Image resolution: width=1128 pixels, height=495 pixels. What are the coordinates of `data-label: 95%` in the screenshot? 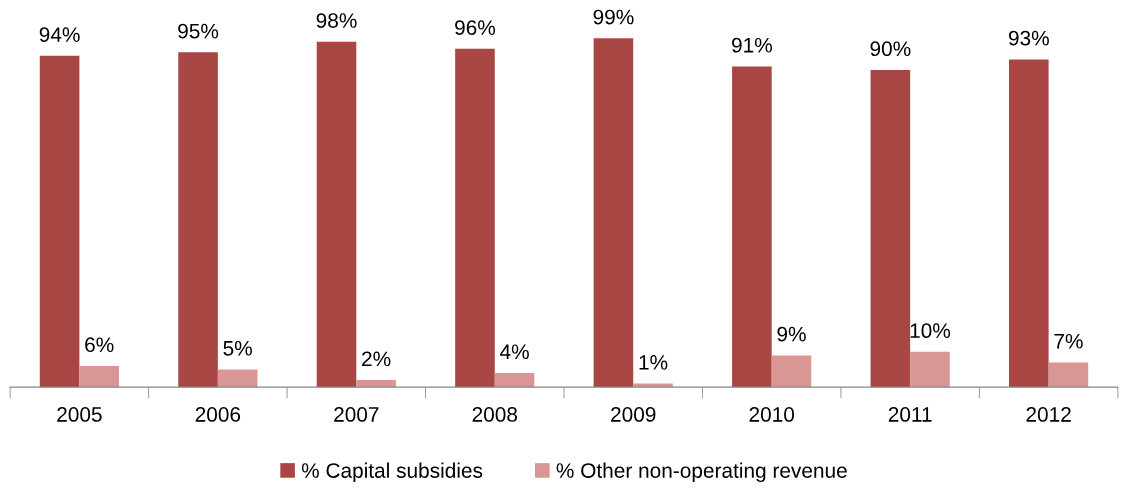 It's located at (198, 31).